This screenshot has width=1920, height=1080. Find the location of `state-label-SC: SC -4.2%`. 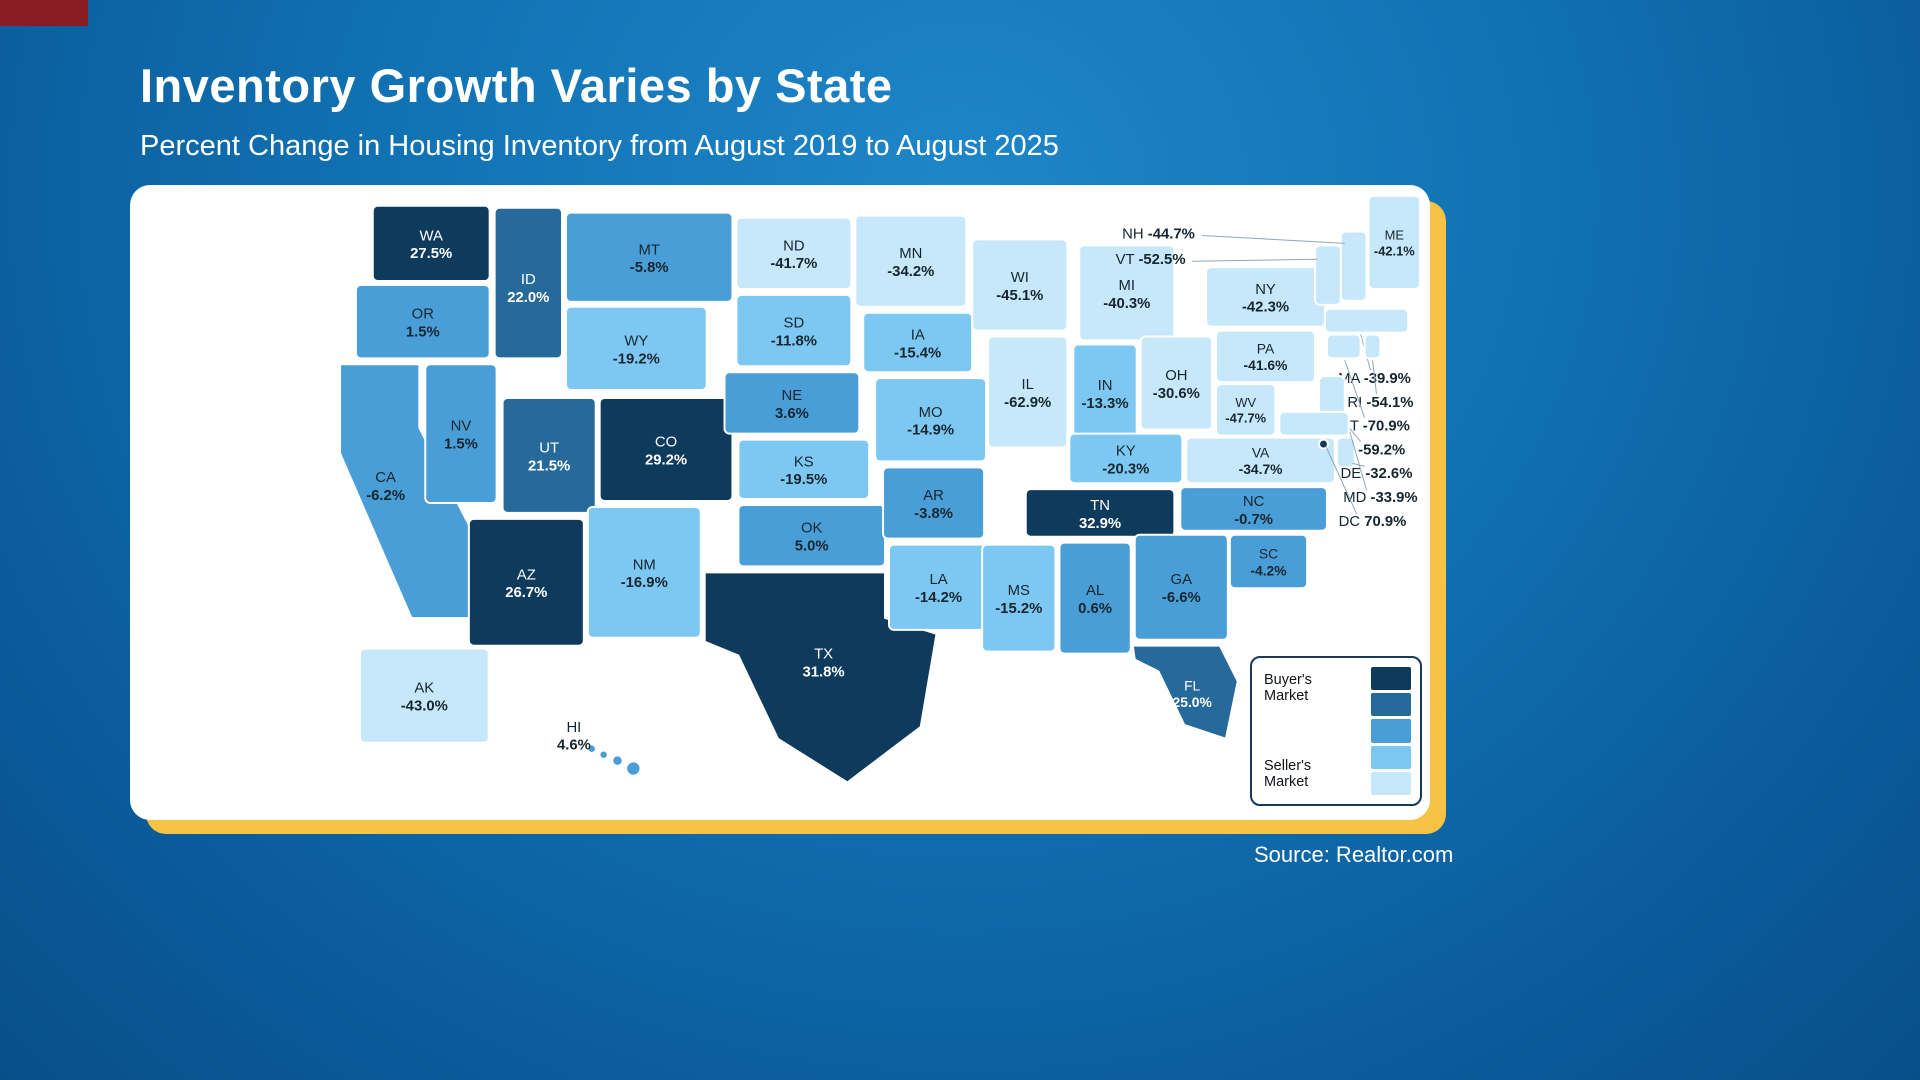

state-label-SC: SC -4.2% is located at coordinates (1268, 561).